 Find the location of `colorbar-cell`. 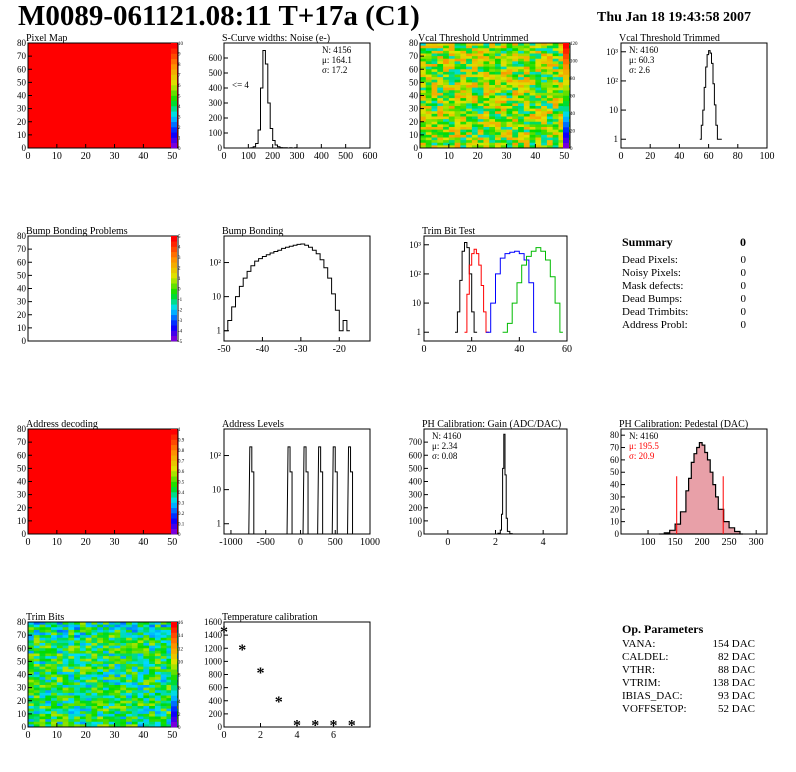

colorbar-cell is located at coordinates (174, 510).